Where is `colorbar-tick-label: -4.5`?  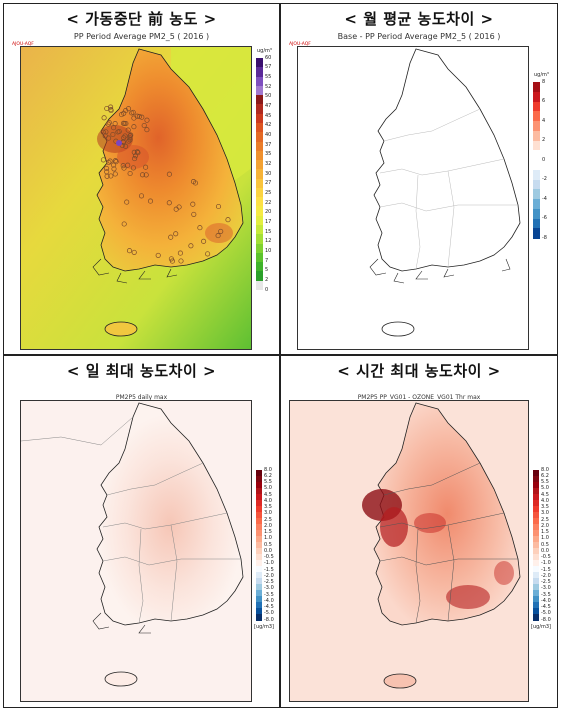 colorbar-tick-label: -4.5 is located at coordinates (269, 607).